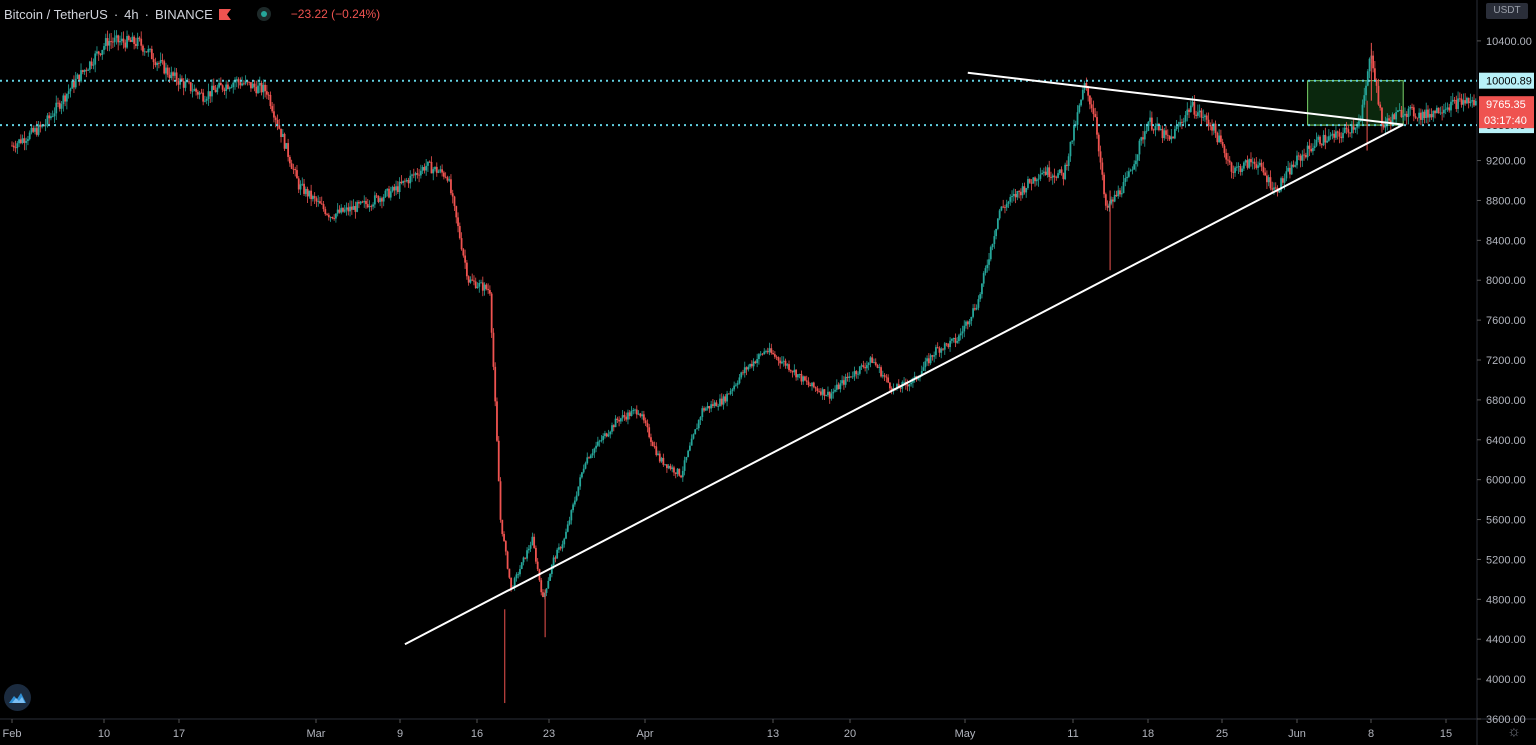 The image size is (1536, 745). Describe the element at coordinates (131, 14) in the screenshot. I see `interval: 4h` at that location.